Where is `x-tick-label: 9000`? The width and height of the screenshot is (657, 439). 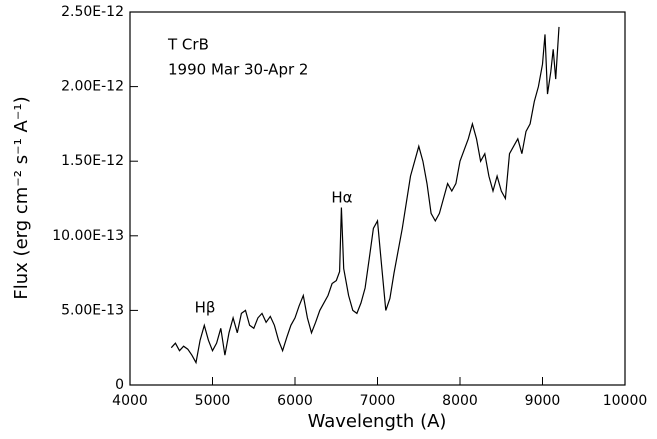
x-tick-label: 9000 is located at coordinates (543, 401).